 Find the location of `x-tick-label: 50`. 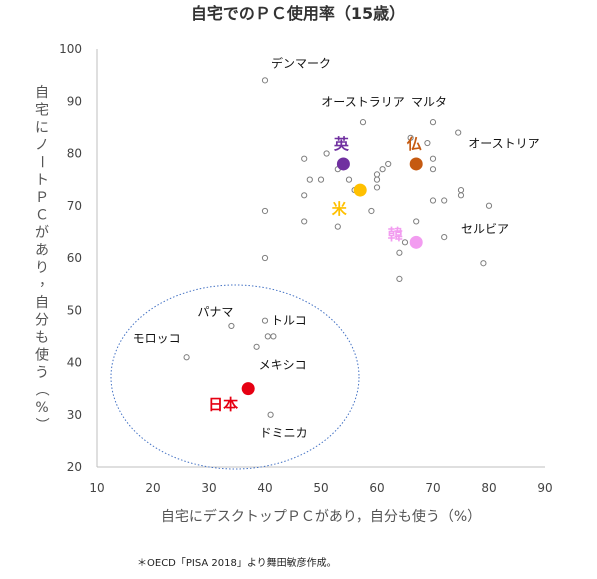

x-tick-label: 50 is located at coordinates (320, 488).